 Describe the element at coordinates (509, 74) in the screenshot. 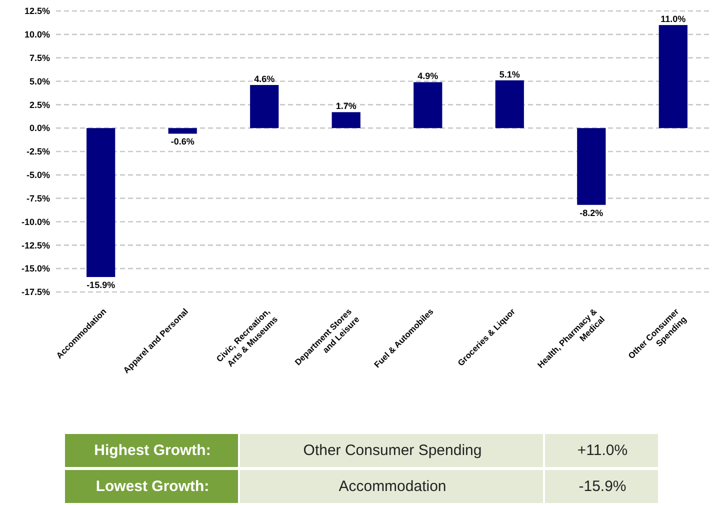

I see `data-label: 5.1%` at that location.